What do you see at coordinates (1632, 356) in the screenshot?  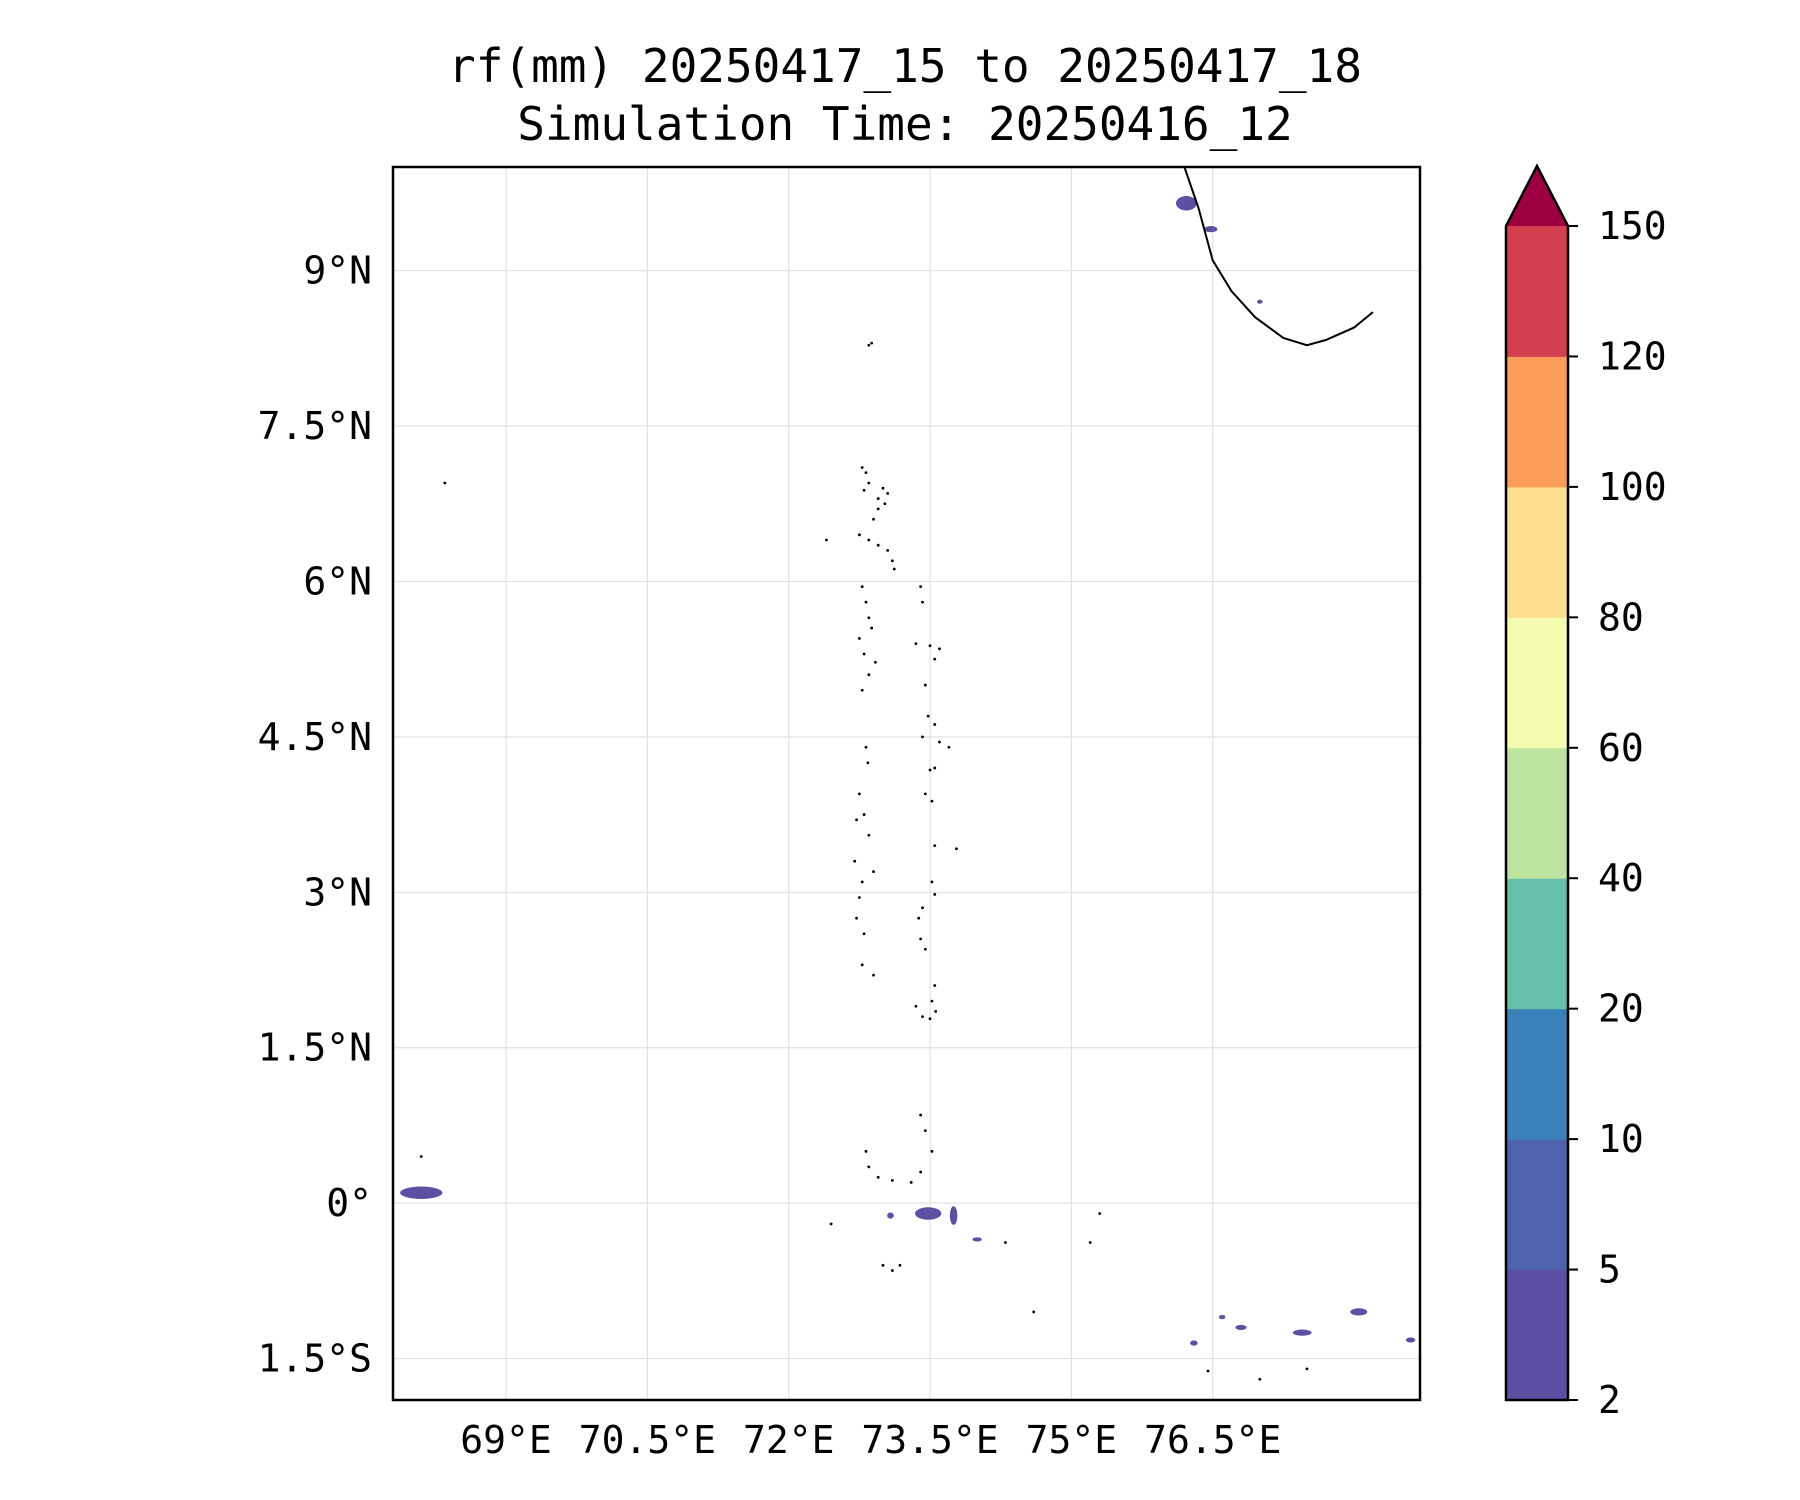 I see `colorbar-label-8: 120` at bounding box center [1632, 356].